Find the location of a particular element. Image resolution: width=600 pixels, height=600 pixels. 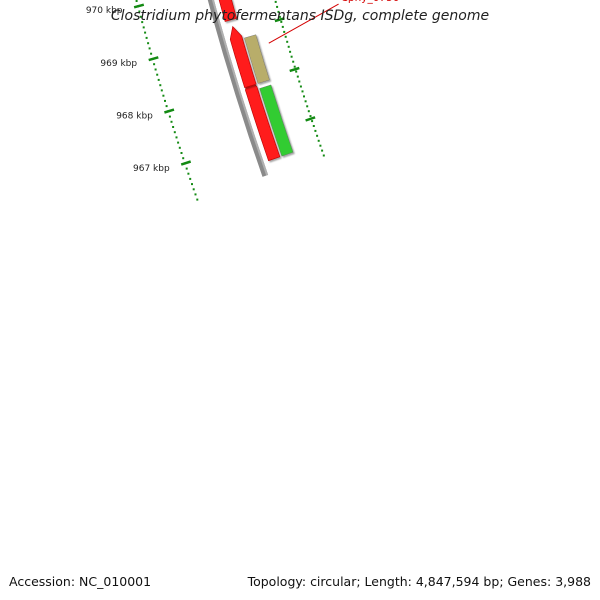

accession-label: Accession: is located at coordinates (42, 581).